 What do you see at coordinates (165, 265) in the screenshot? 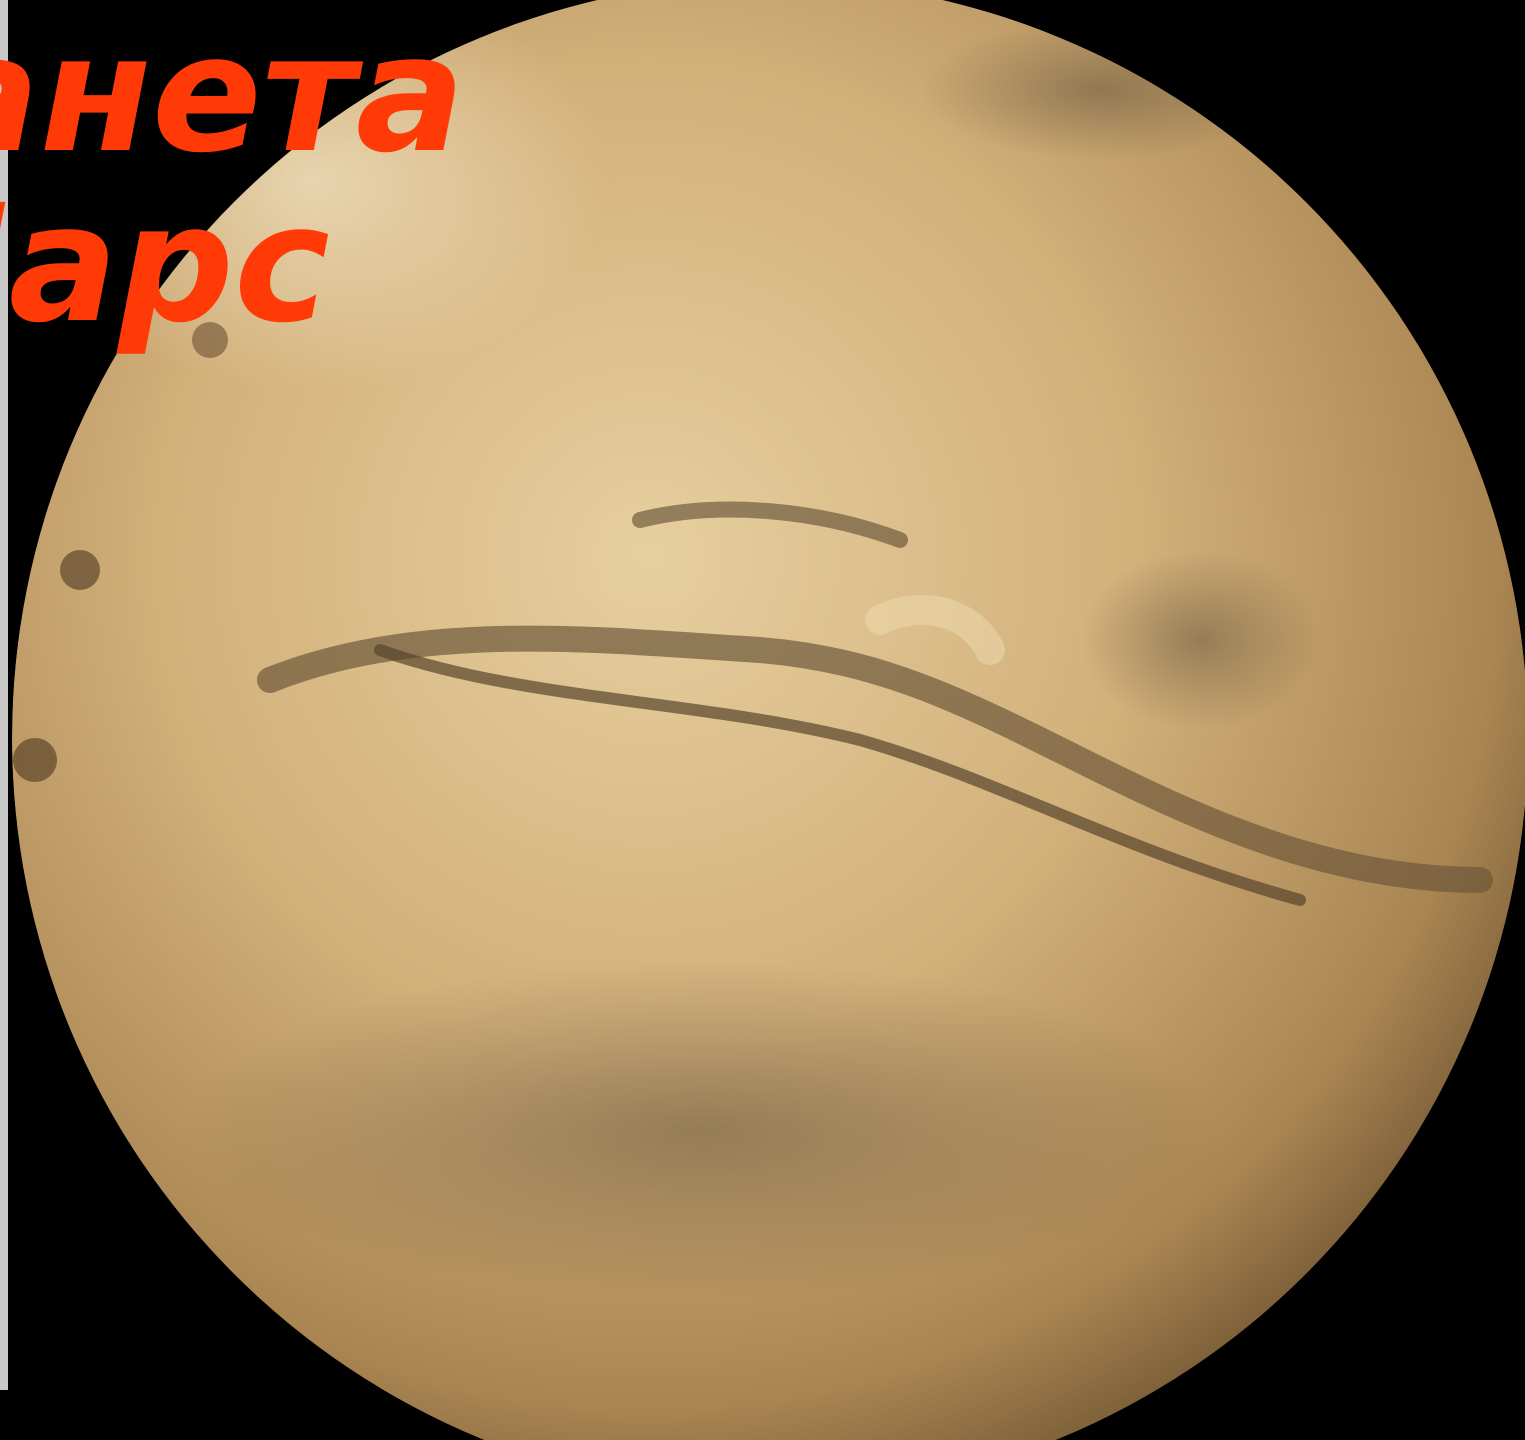
I see `title-line: Марс` at bounding box center [165, 265].